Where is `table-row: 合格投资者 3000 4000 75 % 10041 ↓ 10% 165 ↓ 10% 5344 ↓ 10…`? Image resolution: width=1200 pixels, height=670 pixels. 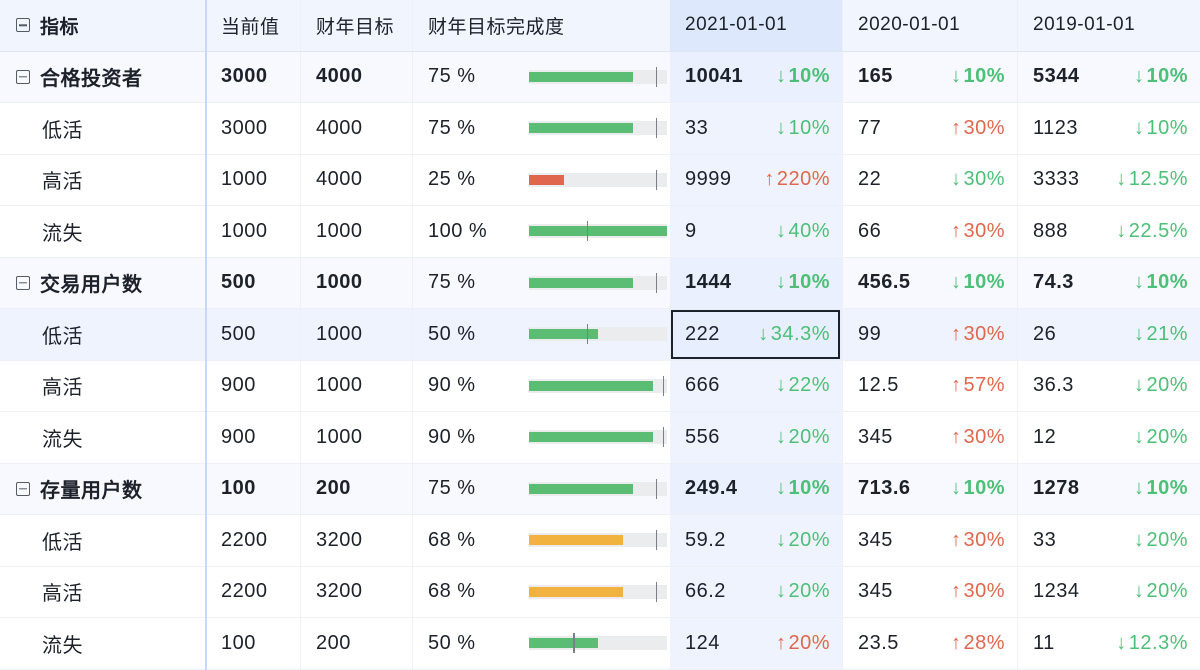
table-row: 合格投资者 3000 4000 75 % 10041 ↓ 10% 165 ↓ 10% 5344 ↓ 10… is located at coordinates (600, 77).